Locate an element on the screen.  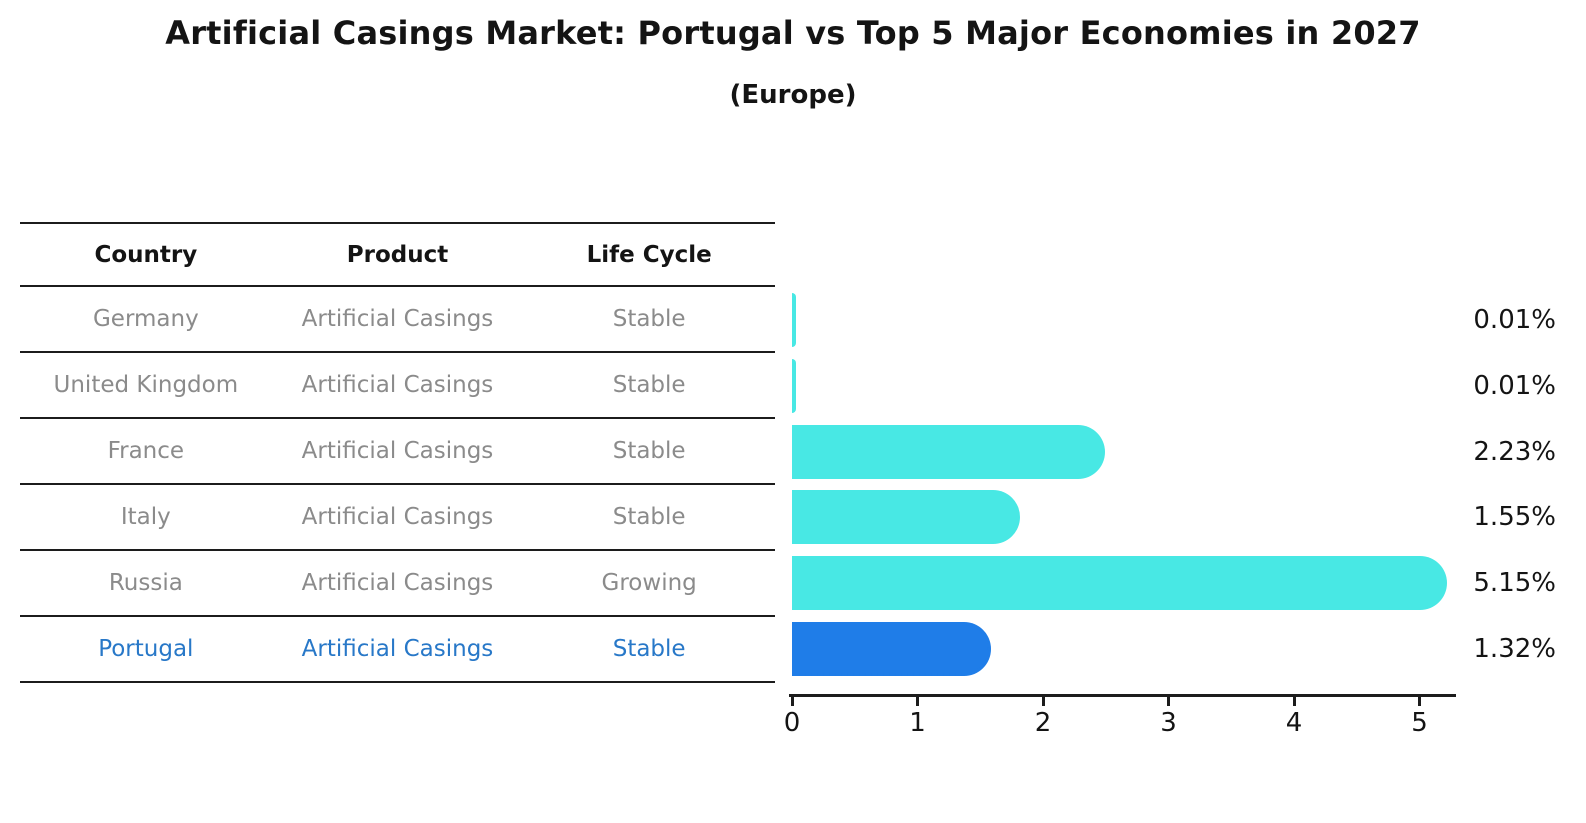
column-header-lifecycle: Life Cycle is located at coordinates (649, 254).